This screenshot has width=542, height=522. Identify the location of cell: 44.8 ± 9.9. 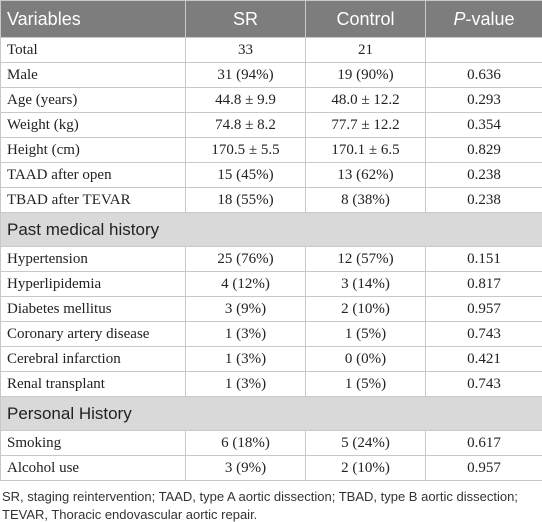
(245, 100).